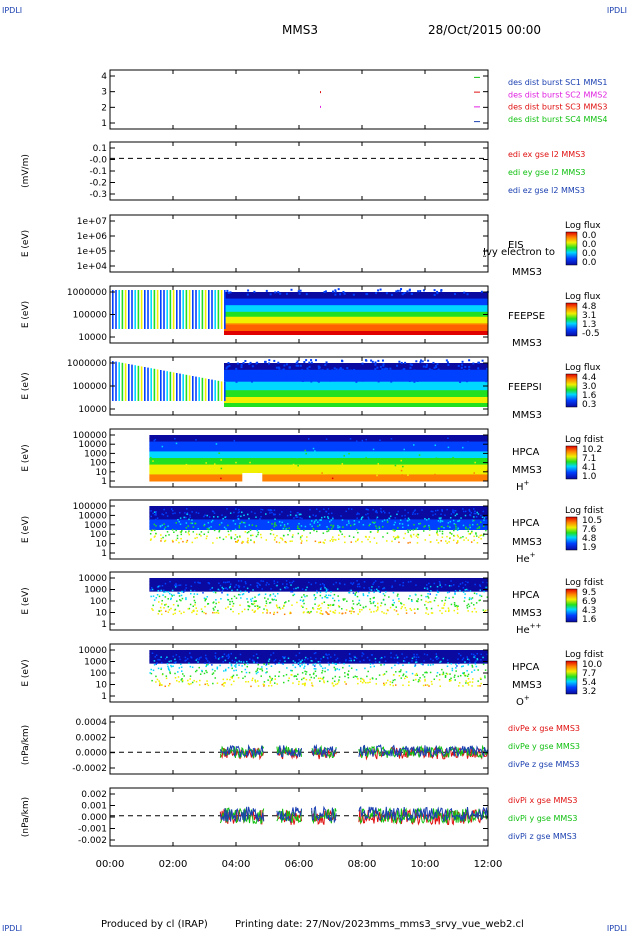 This screenshot has width=630, height=934. I want to click on colorbar-tick-label: 3.1, so click(589, 316).